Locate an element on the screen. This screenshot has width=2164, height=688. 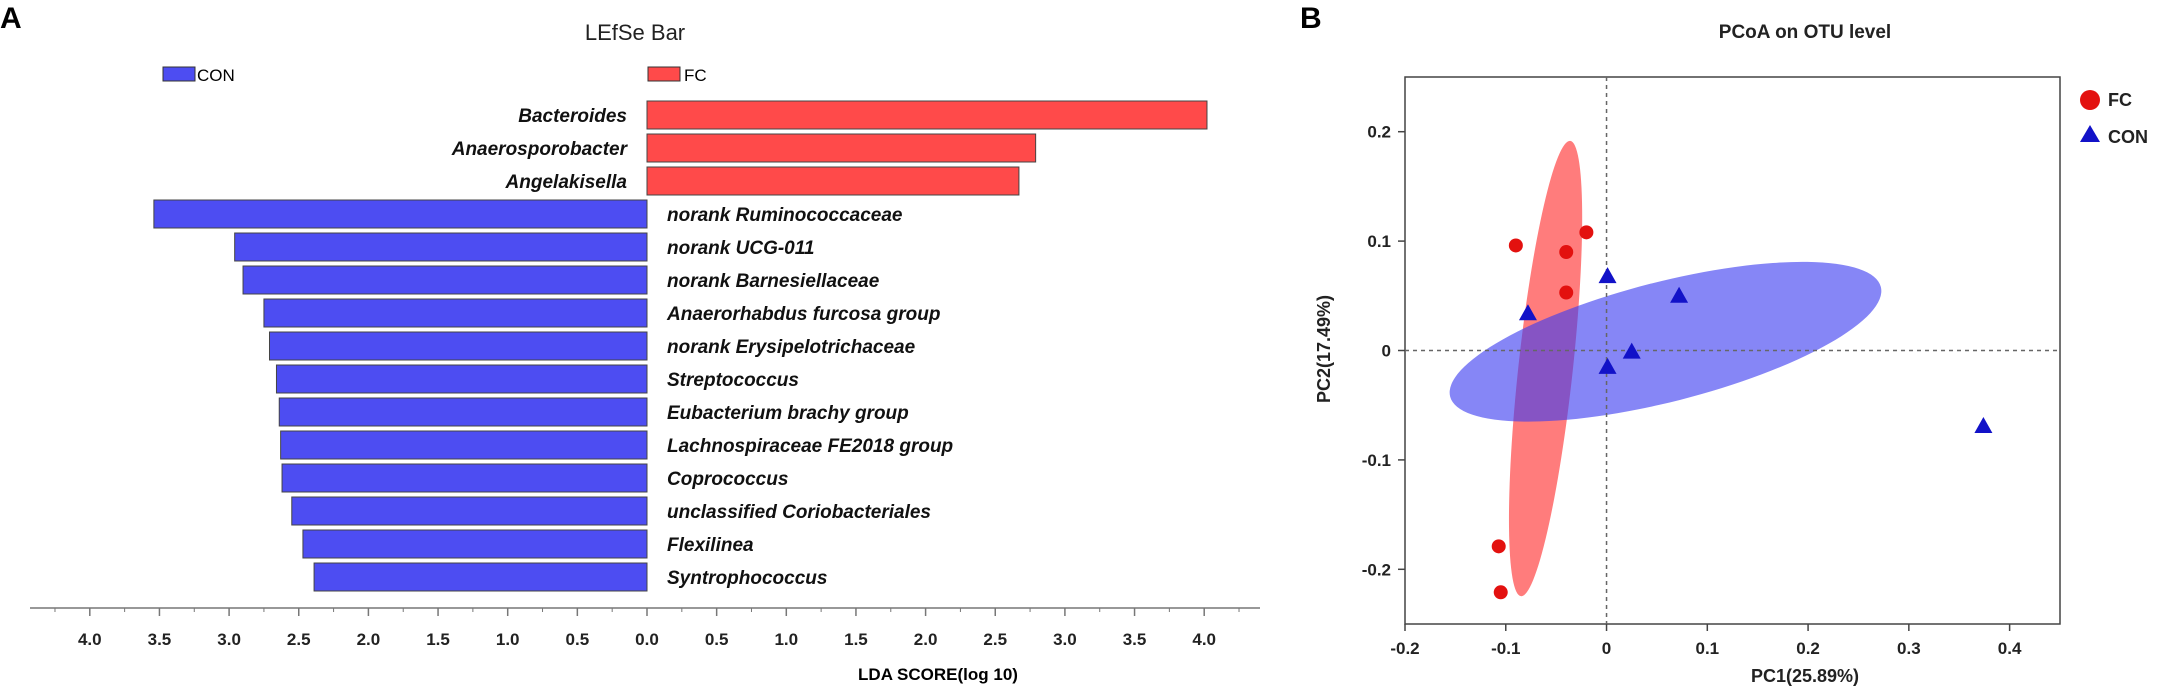
pcoa-legend-con-label: CON is located at coordinates (2128, 137).